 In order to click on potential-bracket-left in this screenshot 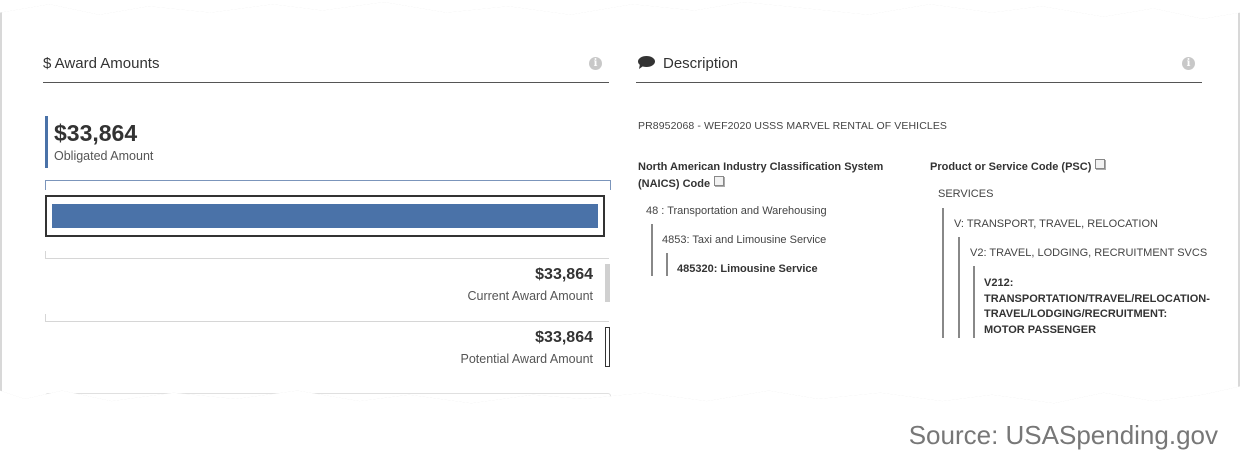, I will do `click(45, 317)`.